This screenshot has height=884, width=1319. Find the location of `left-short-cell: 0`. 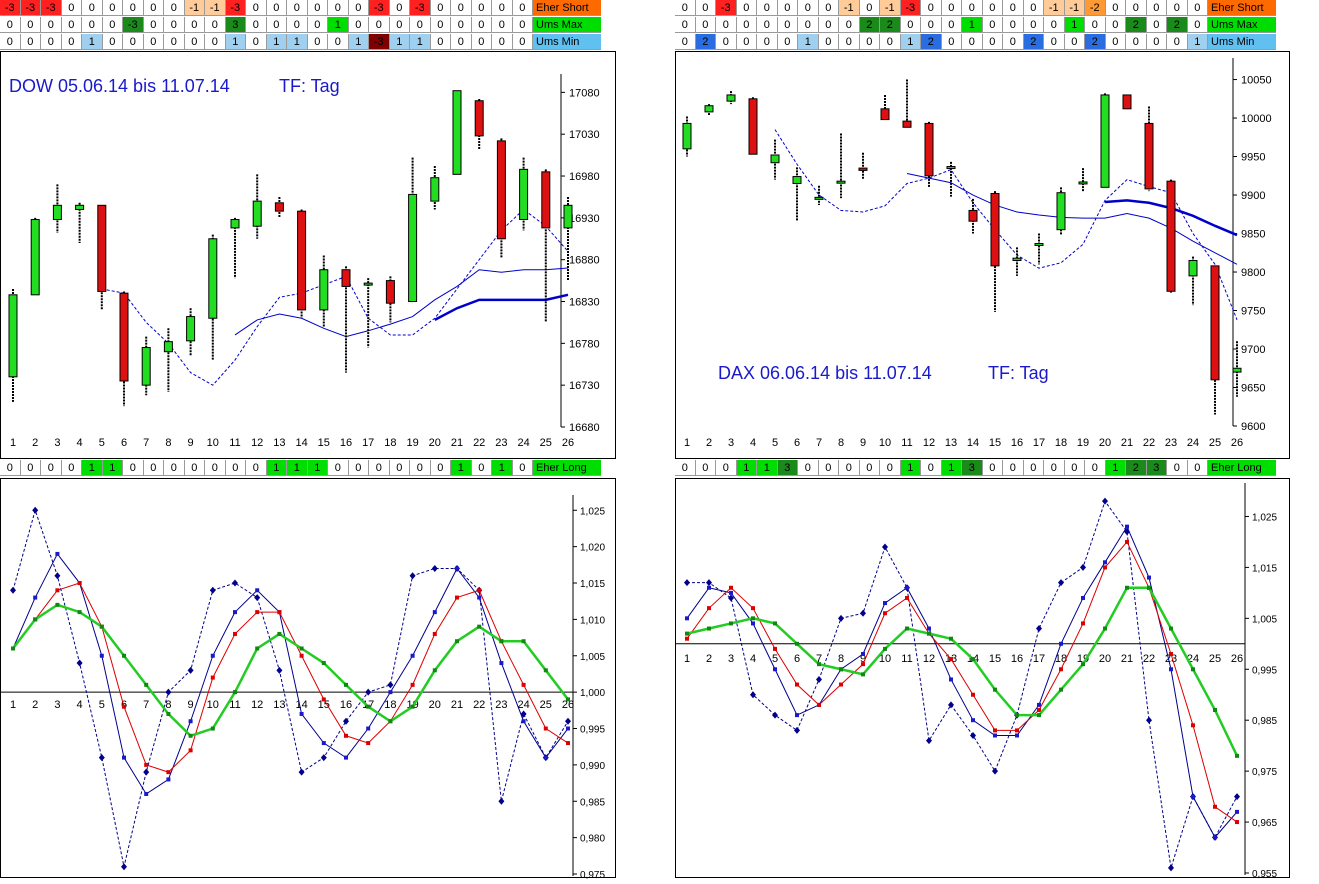

left-short-cell: 0 is located at coordinates (297, 8).